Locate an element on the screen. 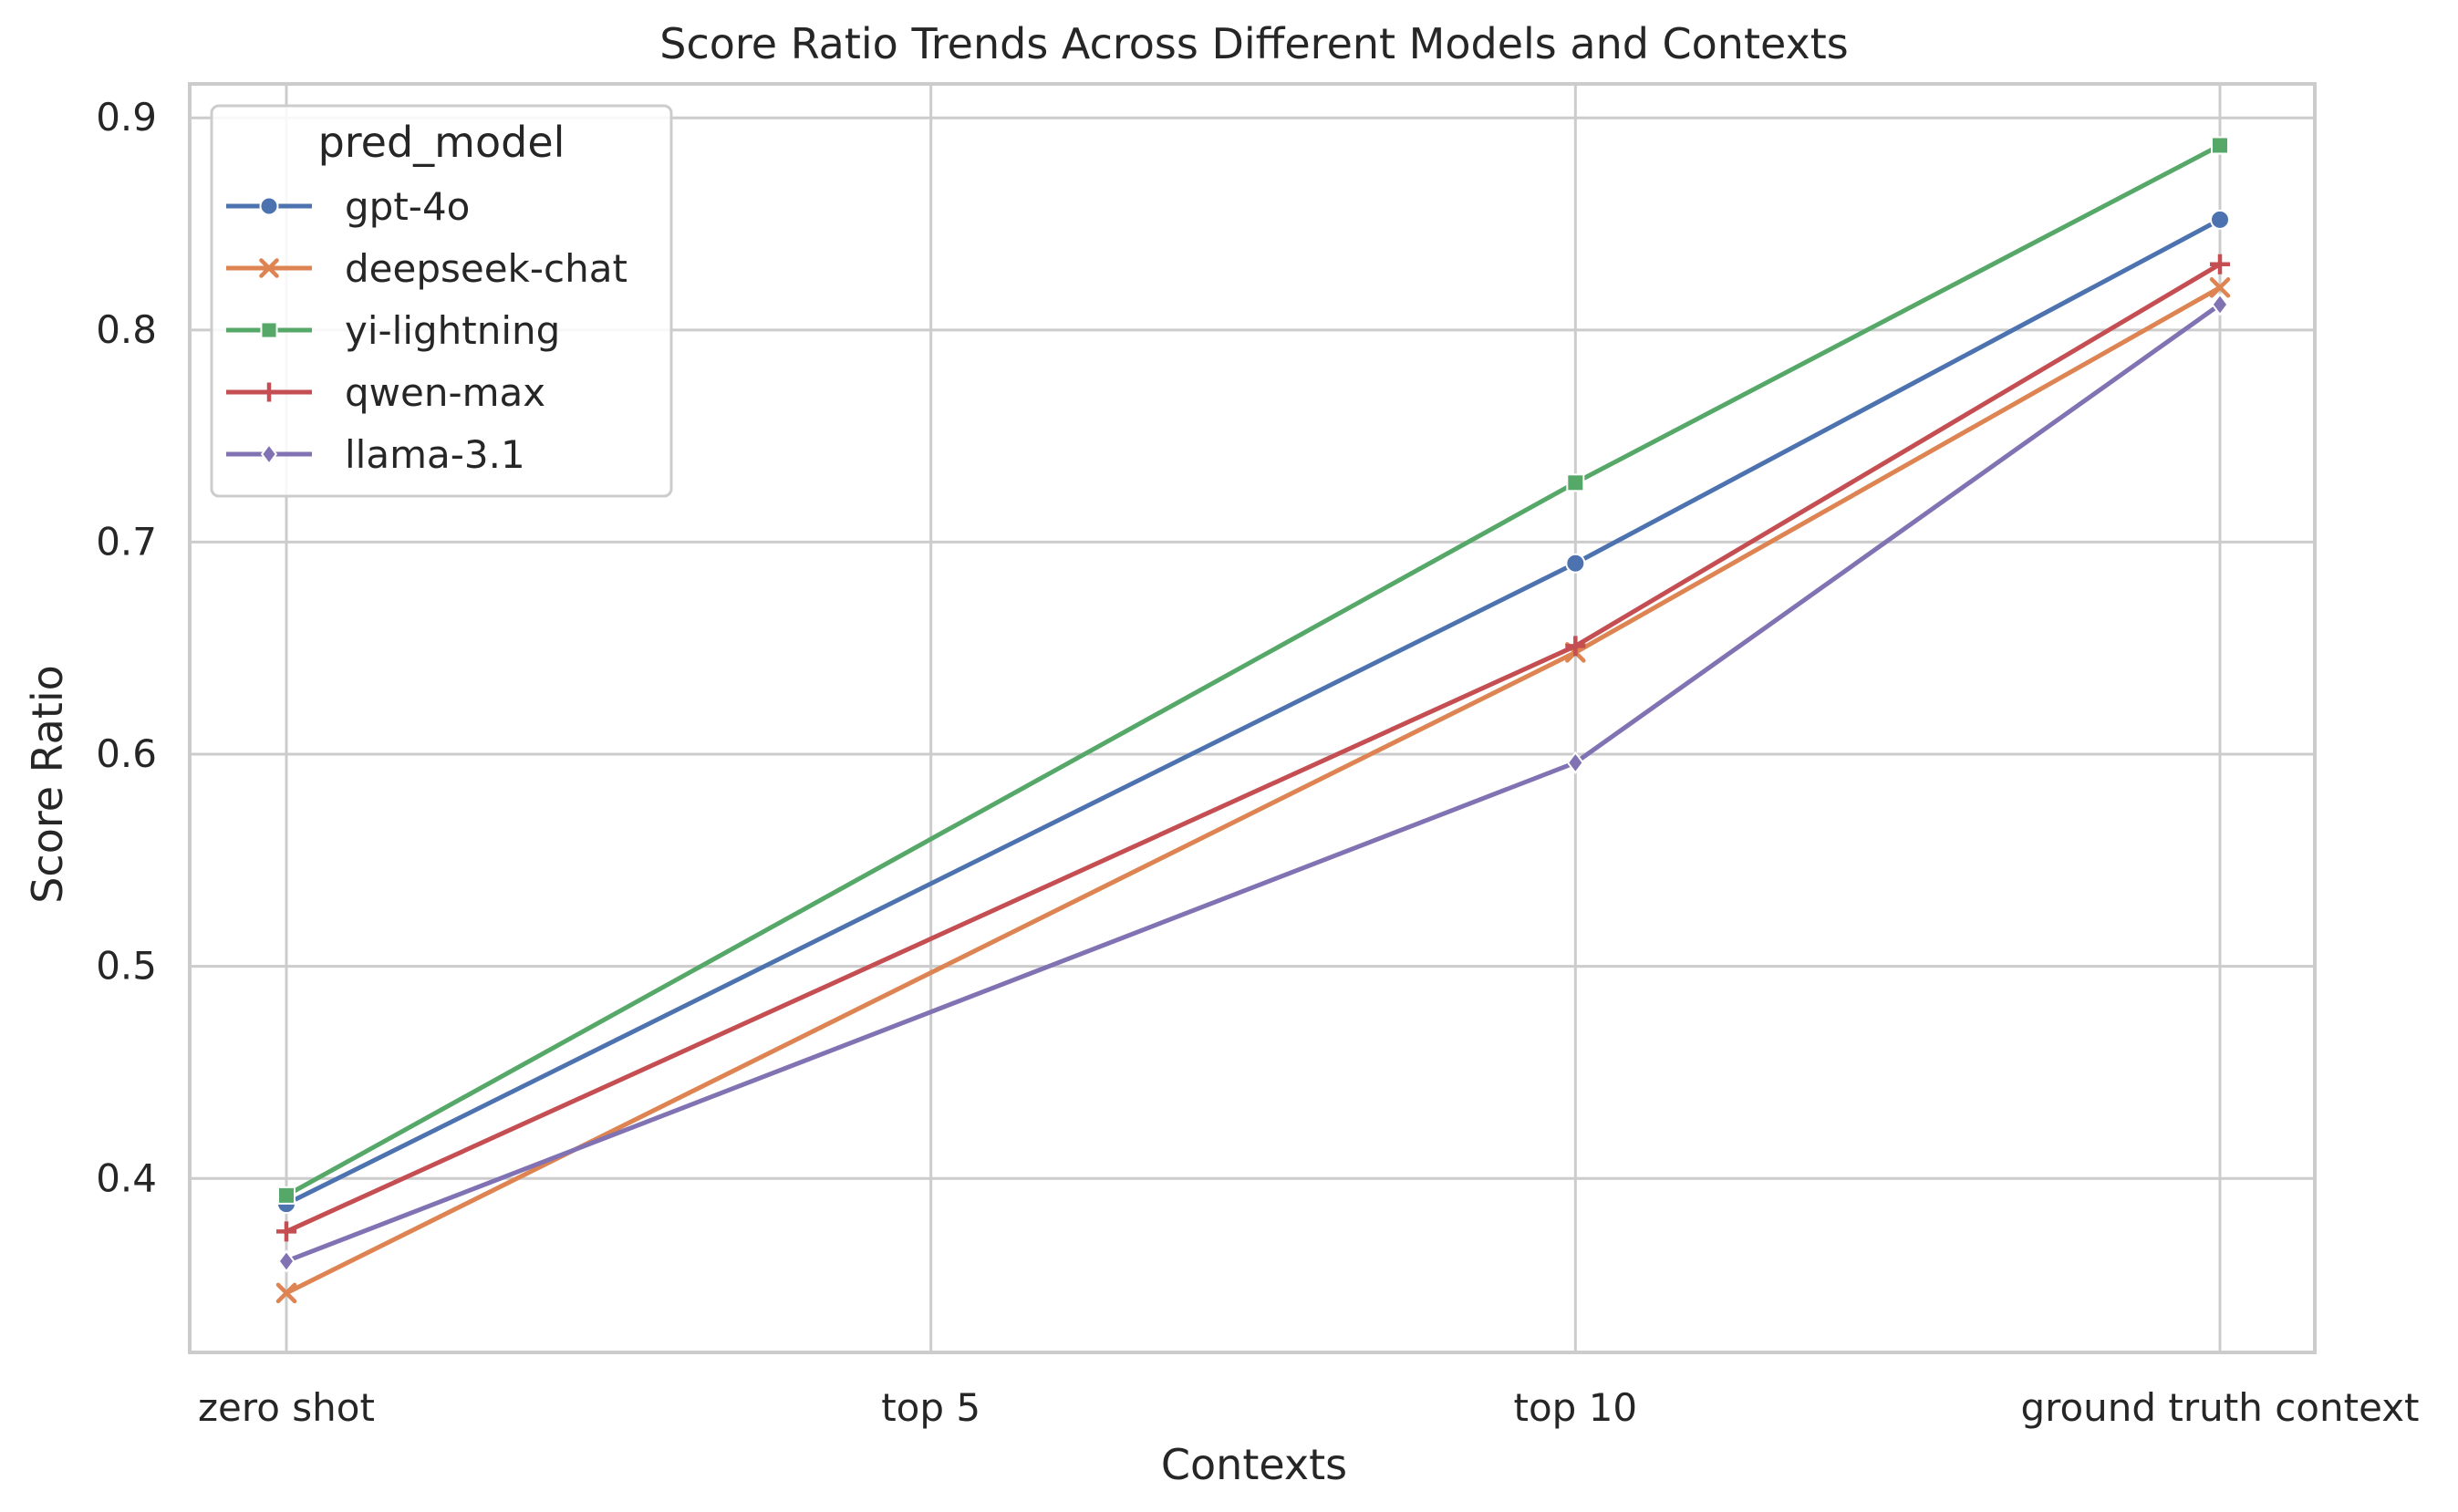  legend-box is located at coordinates (441, 301).